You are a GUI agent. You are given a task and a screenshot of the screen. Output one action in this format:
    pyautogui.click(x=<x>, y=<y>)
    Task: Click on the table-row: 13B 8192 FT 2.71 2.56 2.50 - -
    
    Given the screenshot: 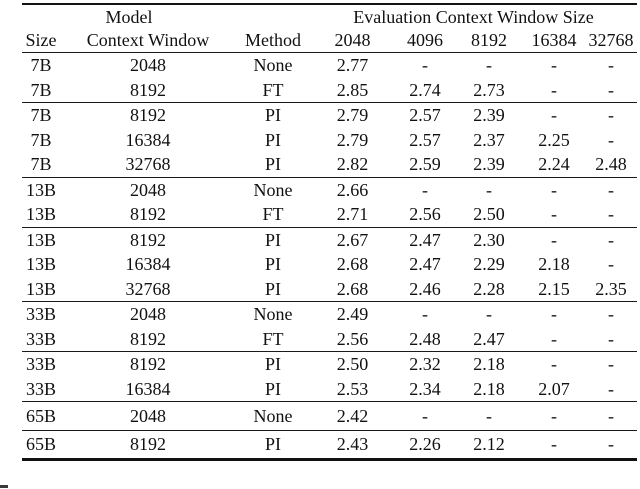 What is the action you would take?
    pyautogui.click(x=329, y=214)
    